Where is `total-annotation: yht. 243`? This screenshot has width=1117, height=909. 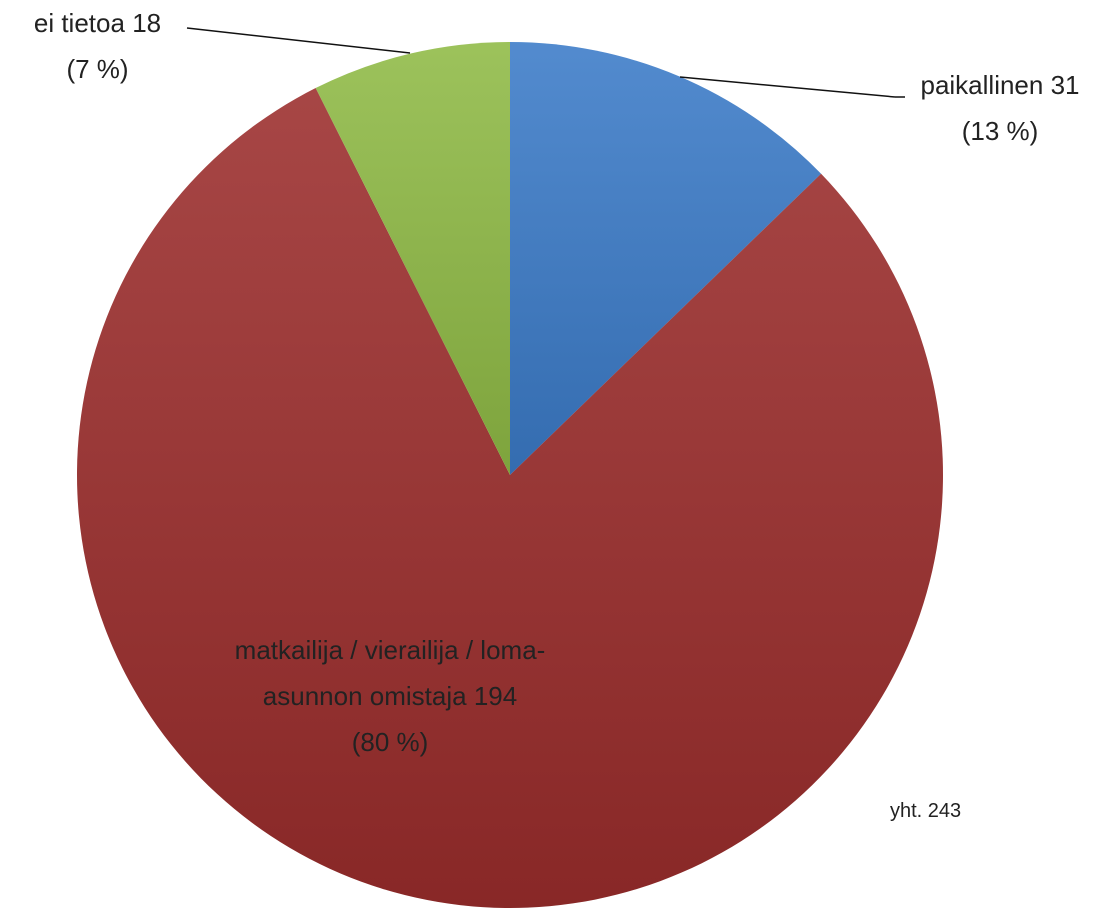
total-annotation: yht. 243 is located at coordinates (926, 811).